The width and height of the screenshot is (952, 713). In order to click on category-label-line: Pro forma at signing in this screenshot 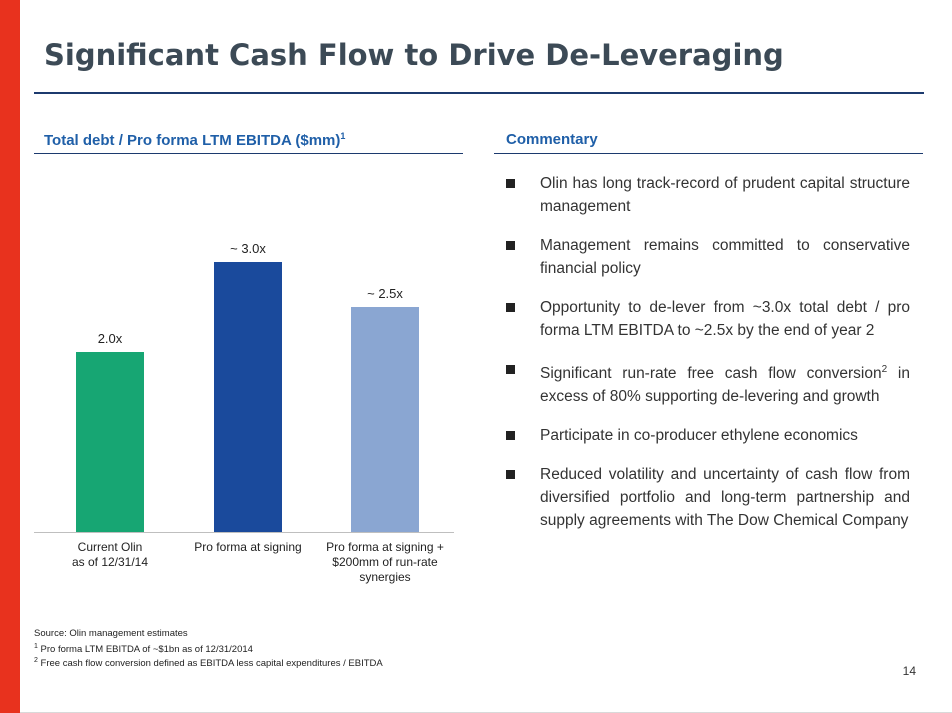, I will do `click(248, 547)`.